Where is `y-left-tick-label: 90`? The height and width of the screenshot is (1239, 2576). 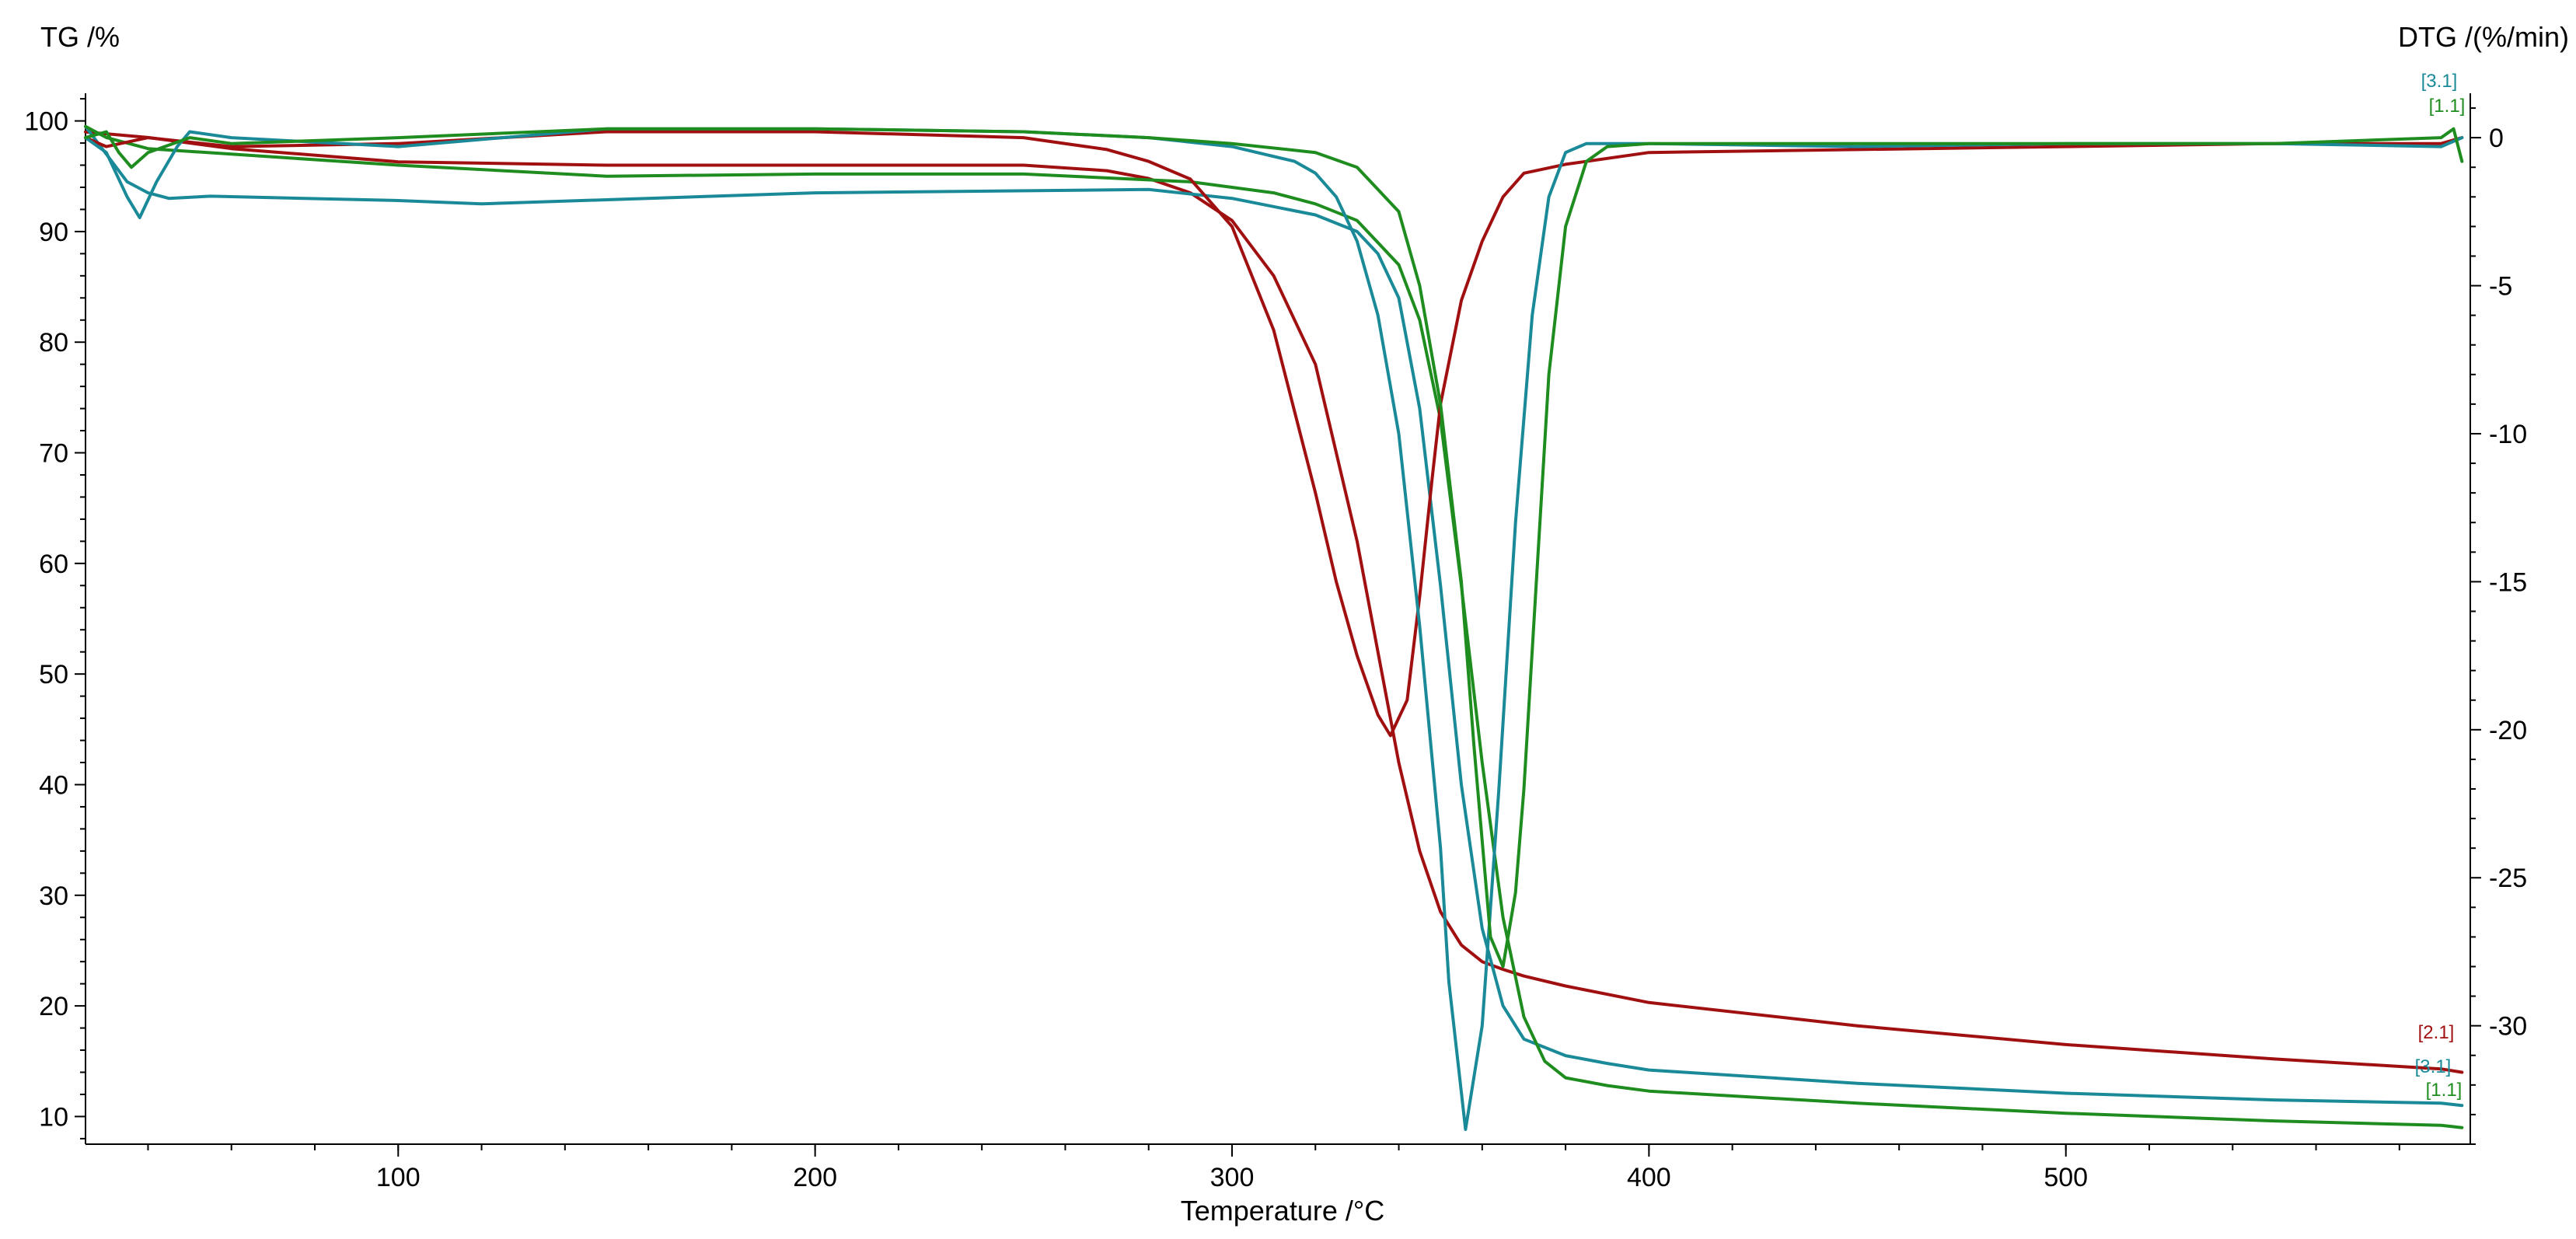 y-left-tick-label: 90 is located at coordinates (54, 232).